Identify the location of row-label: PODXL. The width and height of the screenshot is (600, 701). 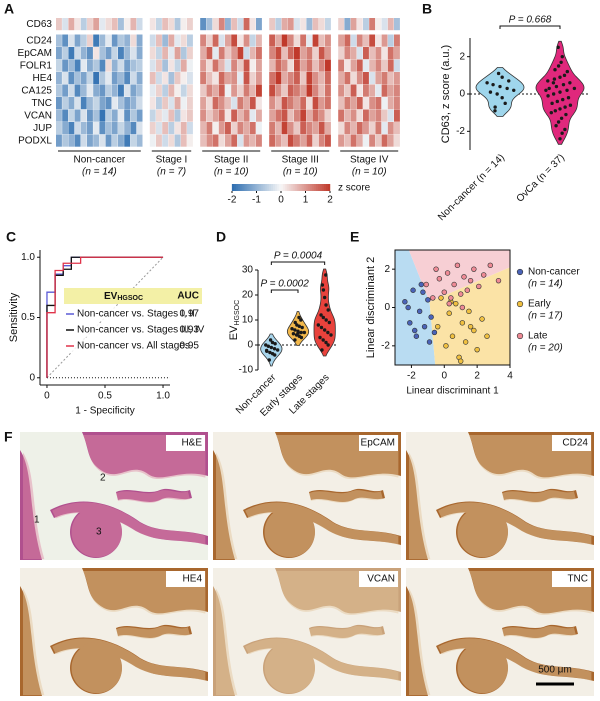
(35, 140).